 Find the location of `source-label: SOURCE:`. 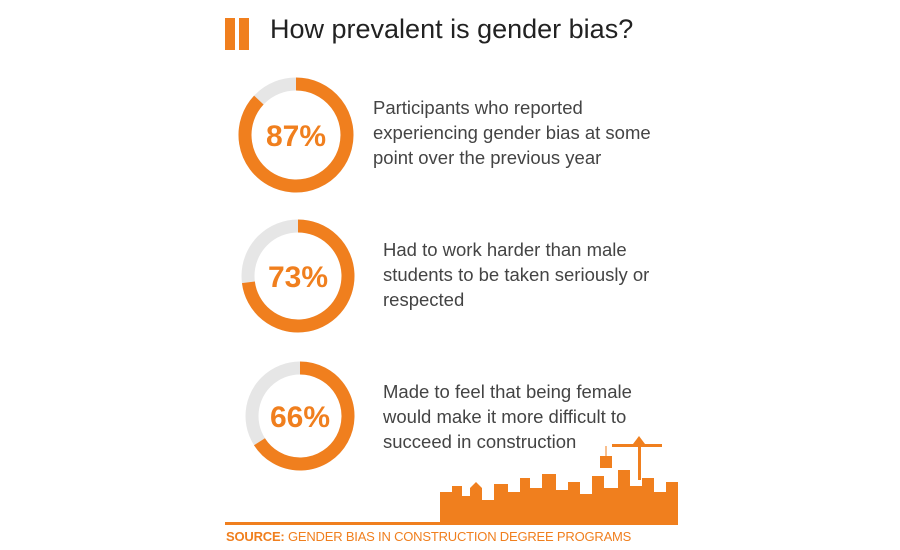

source-label: SOURCE: is located at coordinates (255, 536).